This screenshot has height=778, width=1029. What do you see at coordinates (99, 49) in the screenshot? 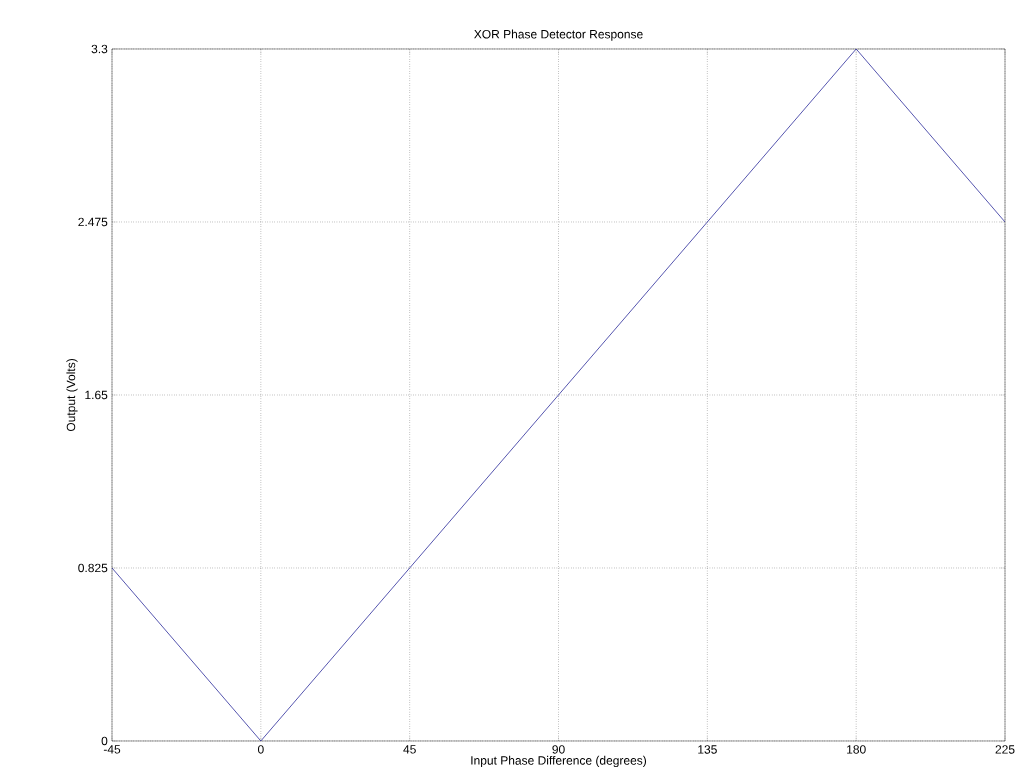
I see `y-tick-label: 3.3` at bounding box center [99, 49].